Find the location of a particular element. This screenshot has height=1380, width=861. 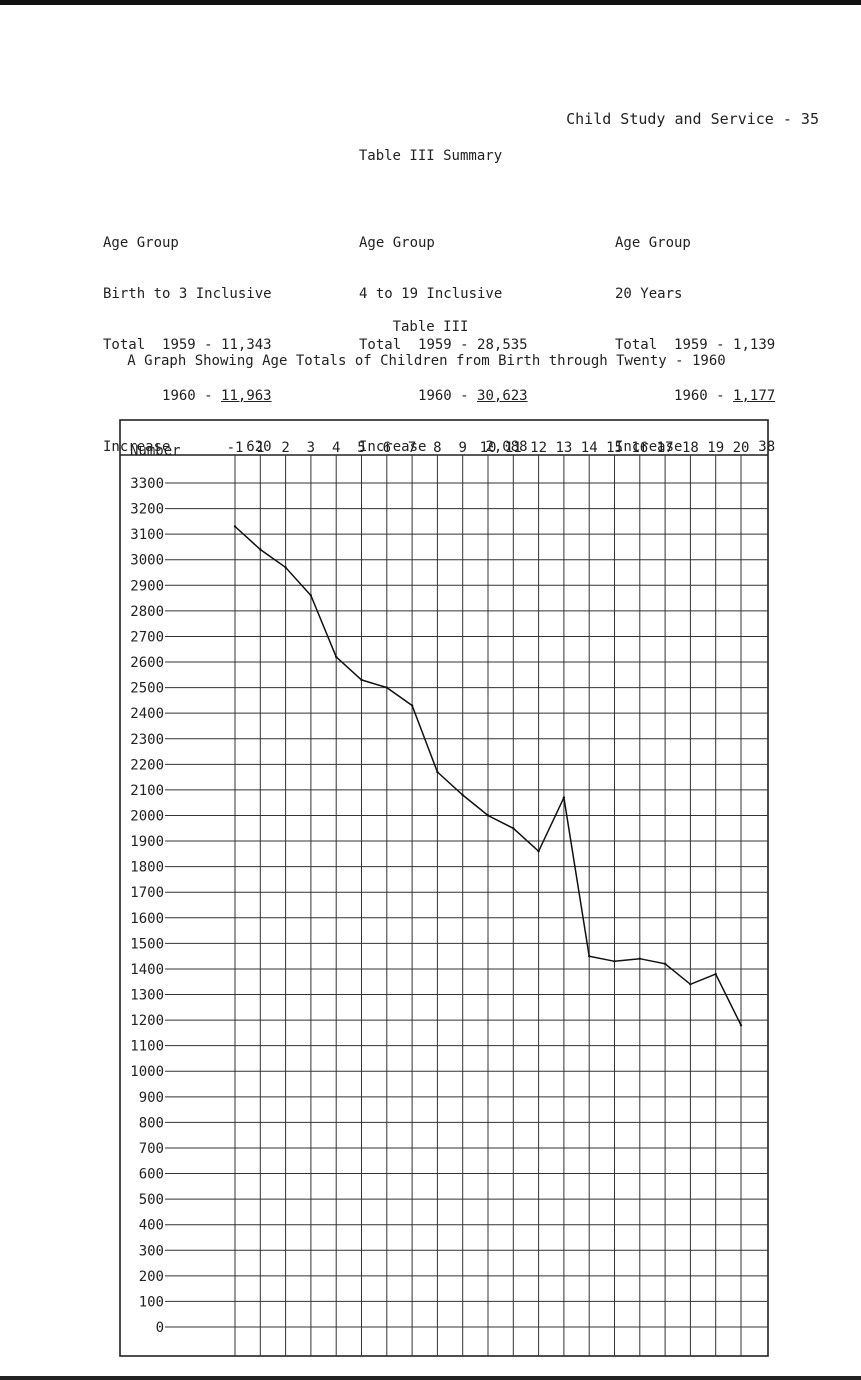

x-tick-label: 11 is located at coordinates (513, 448).